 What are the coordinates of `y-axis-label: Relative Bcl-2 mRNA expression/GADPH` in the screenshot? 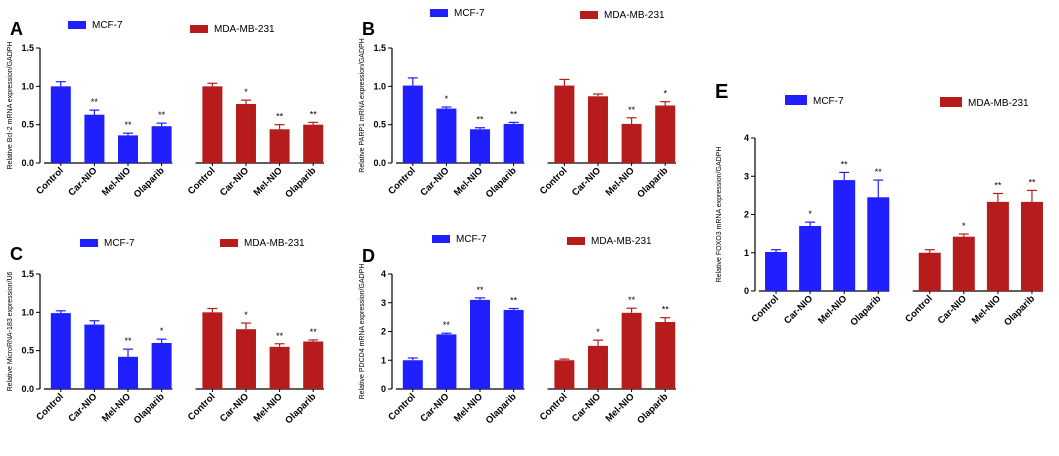 It's located at (10, 106).